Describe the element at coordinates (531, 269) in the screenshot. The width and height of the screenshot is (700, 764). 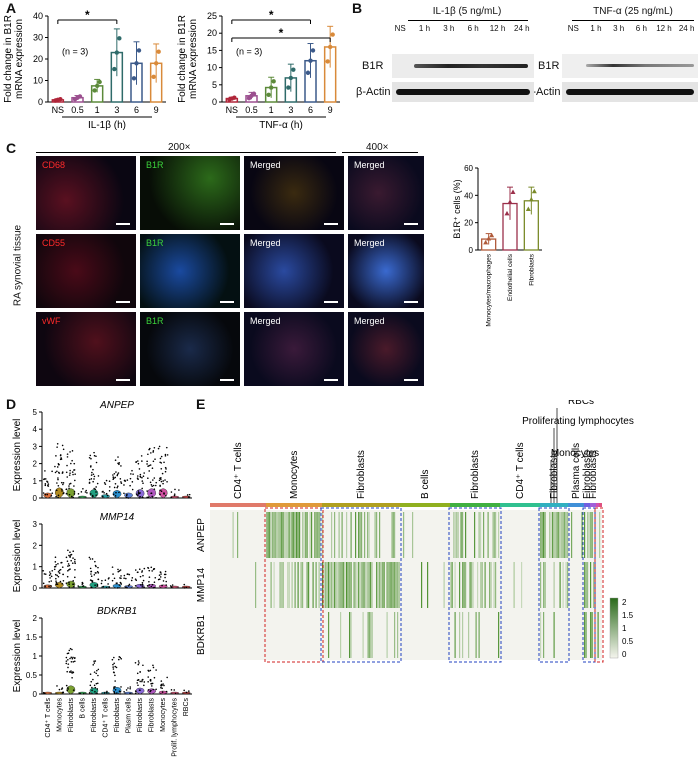
I see `x-tick-label: Fibroblasts` at that location.